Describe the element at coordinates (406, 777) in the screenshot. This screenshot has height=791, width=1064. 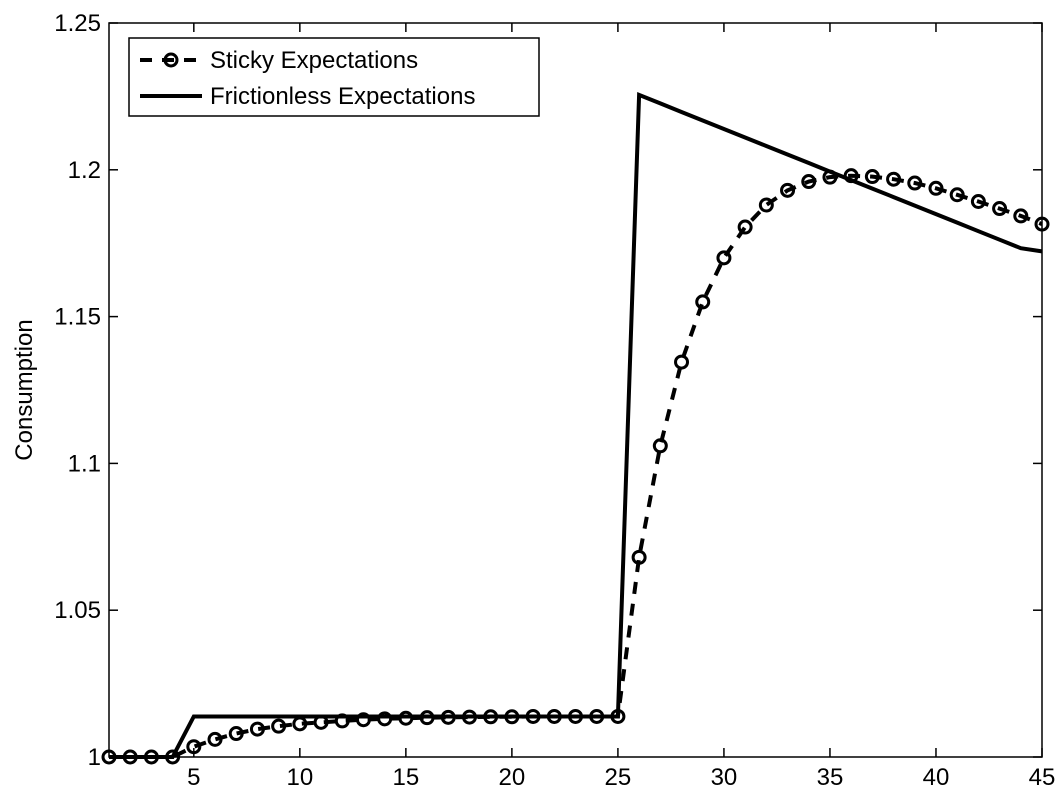
I see `x-tick-label: 15` at that location.